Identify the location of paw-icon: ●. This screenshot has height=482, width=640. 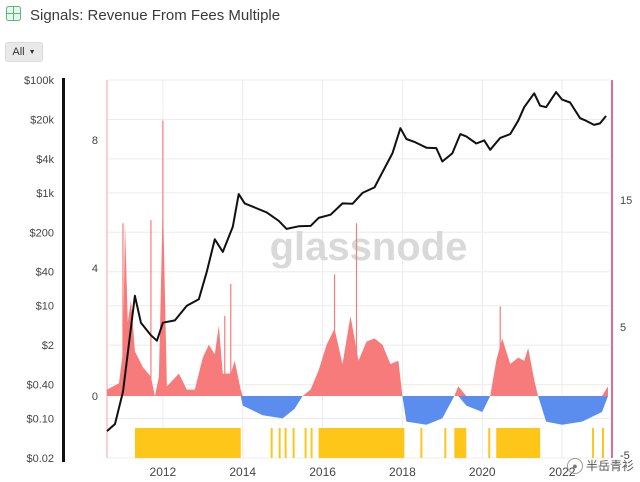
(574, 465).